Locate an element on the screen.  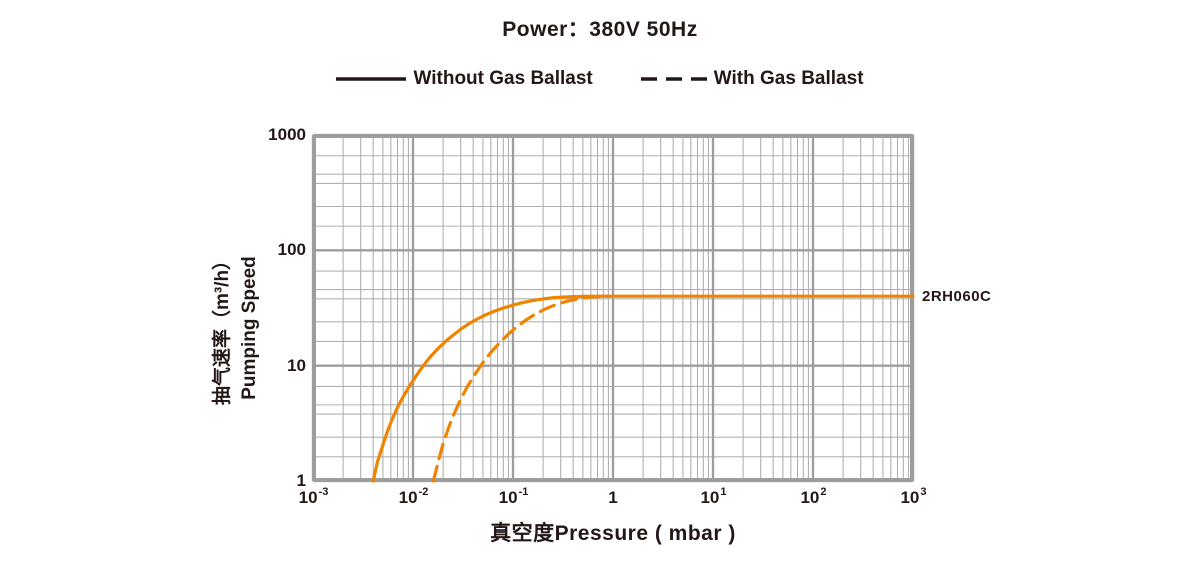
legend-label: Without Gas Ballast is located at coordinates (503, 78).